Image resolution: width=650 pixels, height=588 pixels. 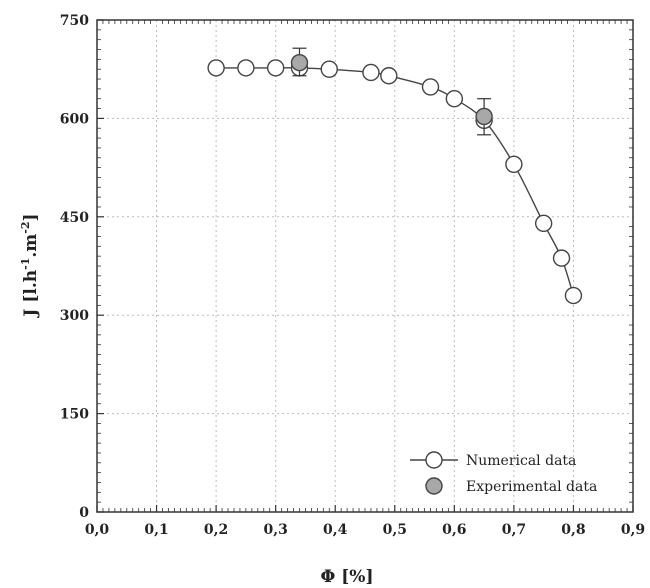 What do you see at coordinates (335, 530) in the screenshot?
I see `x-tick-label: 0,4` at bounding box center [335, 530].